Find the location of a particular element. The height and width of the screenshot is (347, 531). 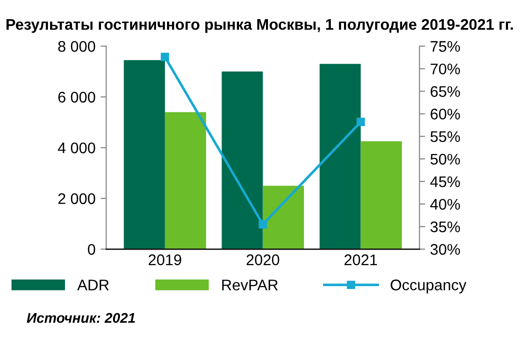

y2-tick-label: 75% is located at coordinates (445, 46).